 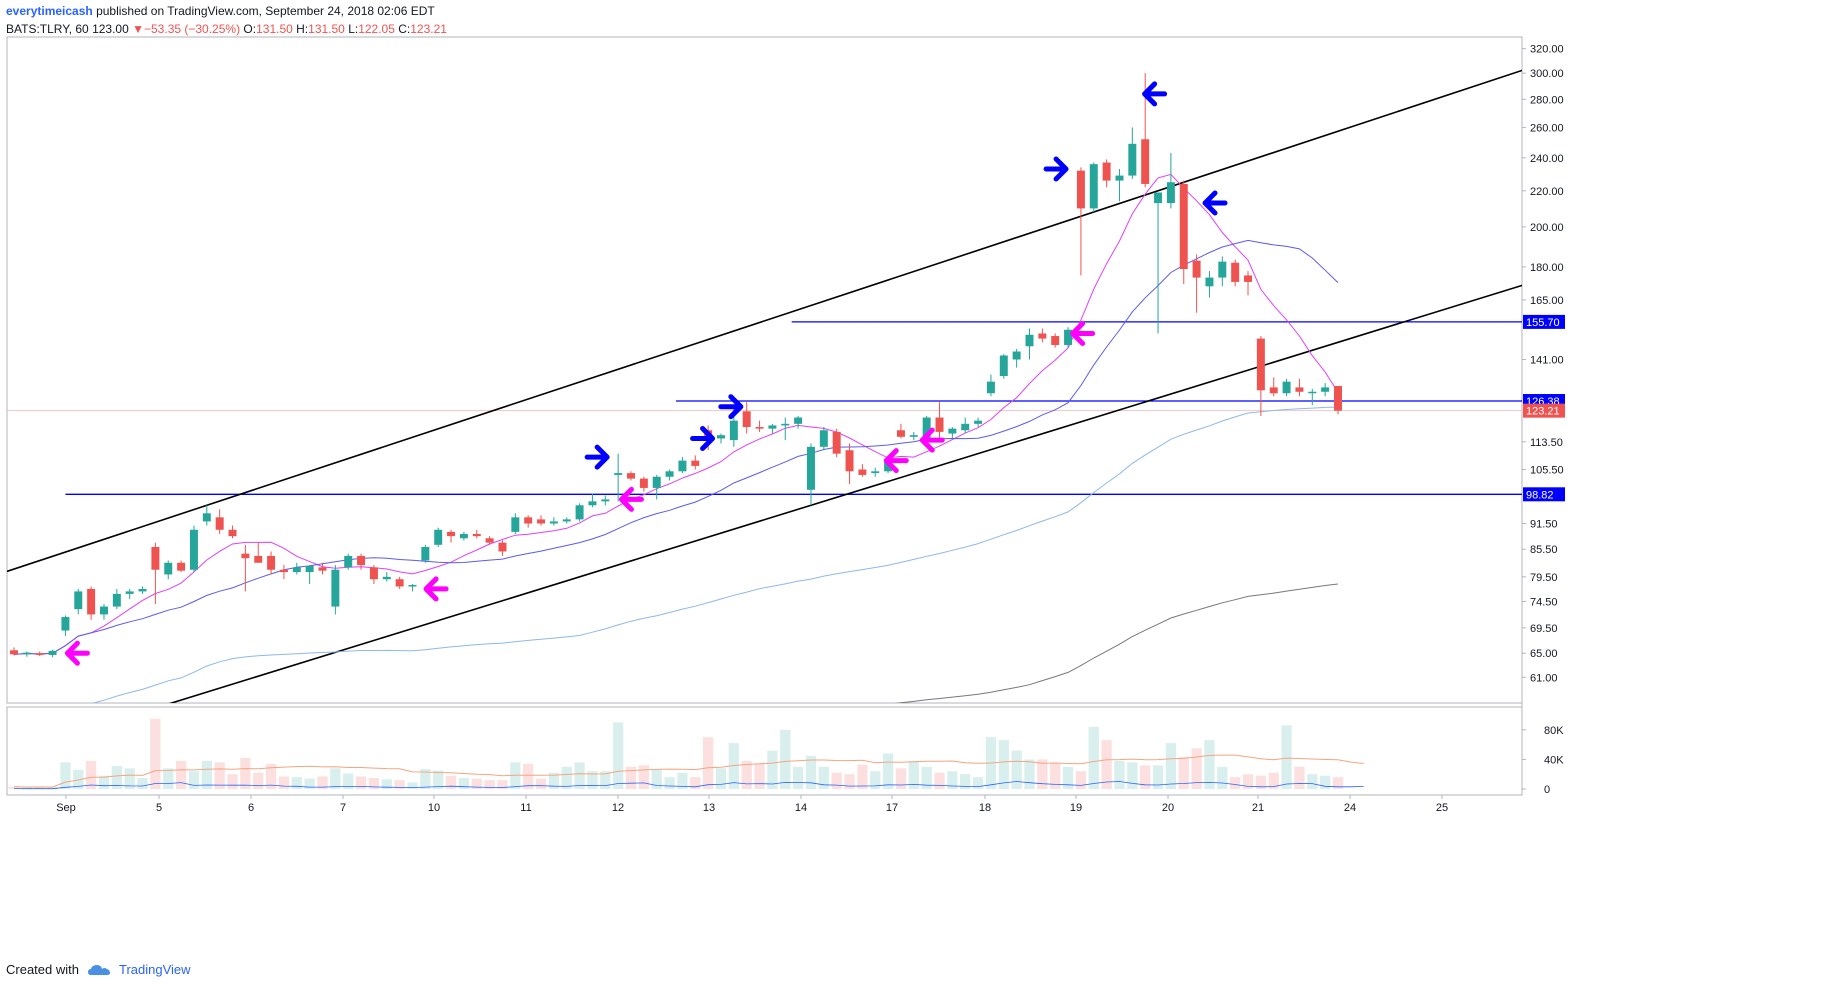 I want to click on last-price-tag, so click(x=1544, y=410).